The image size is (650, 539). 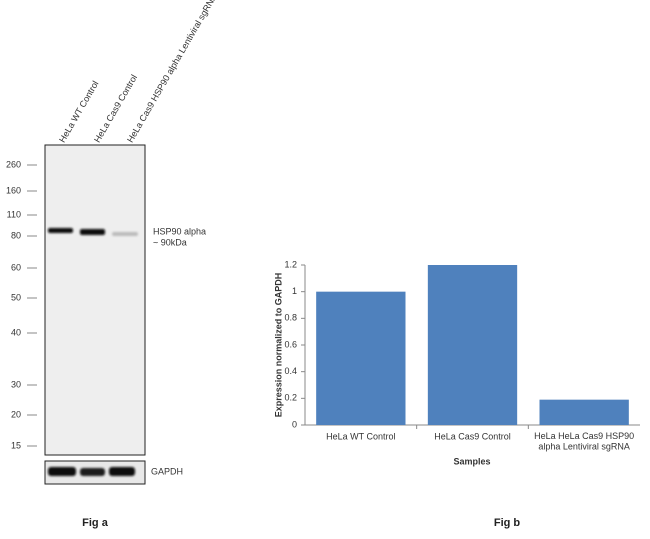 I want to click on lane-label: HeLa Cas9 HSP90 alpha Lentiviral sgRNA, so click(x=172, y=72).